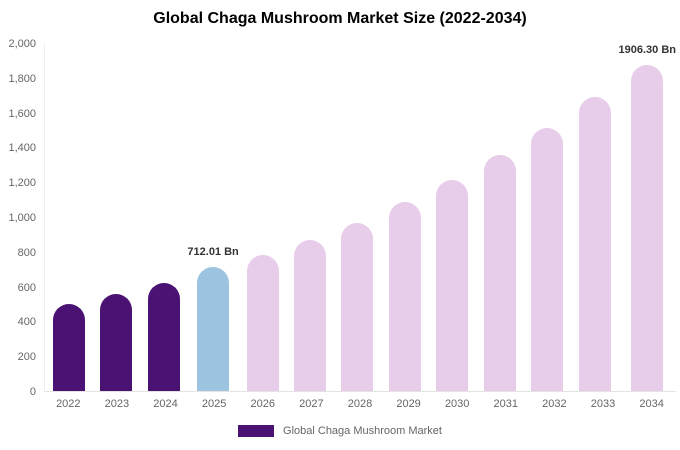 This screenshot has width=680, height=450. What do you see at coordinates (22, 78) in the screenshot?
I see `y-tick-1800: 1,800` at bounding box center [22, 78].